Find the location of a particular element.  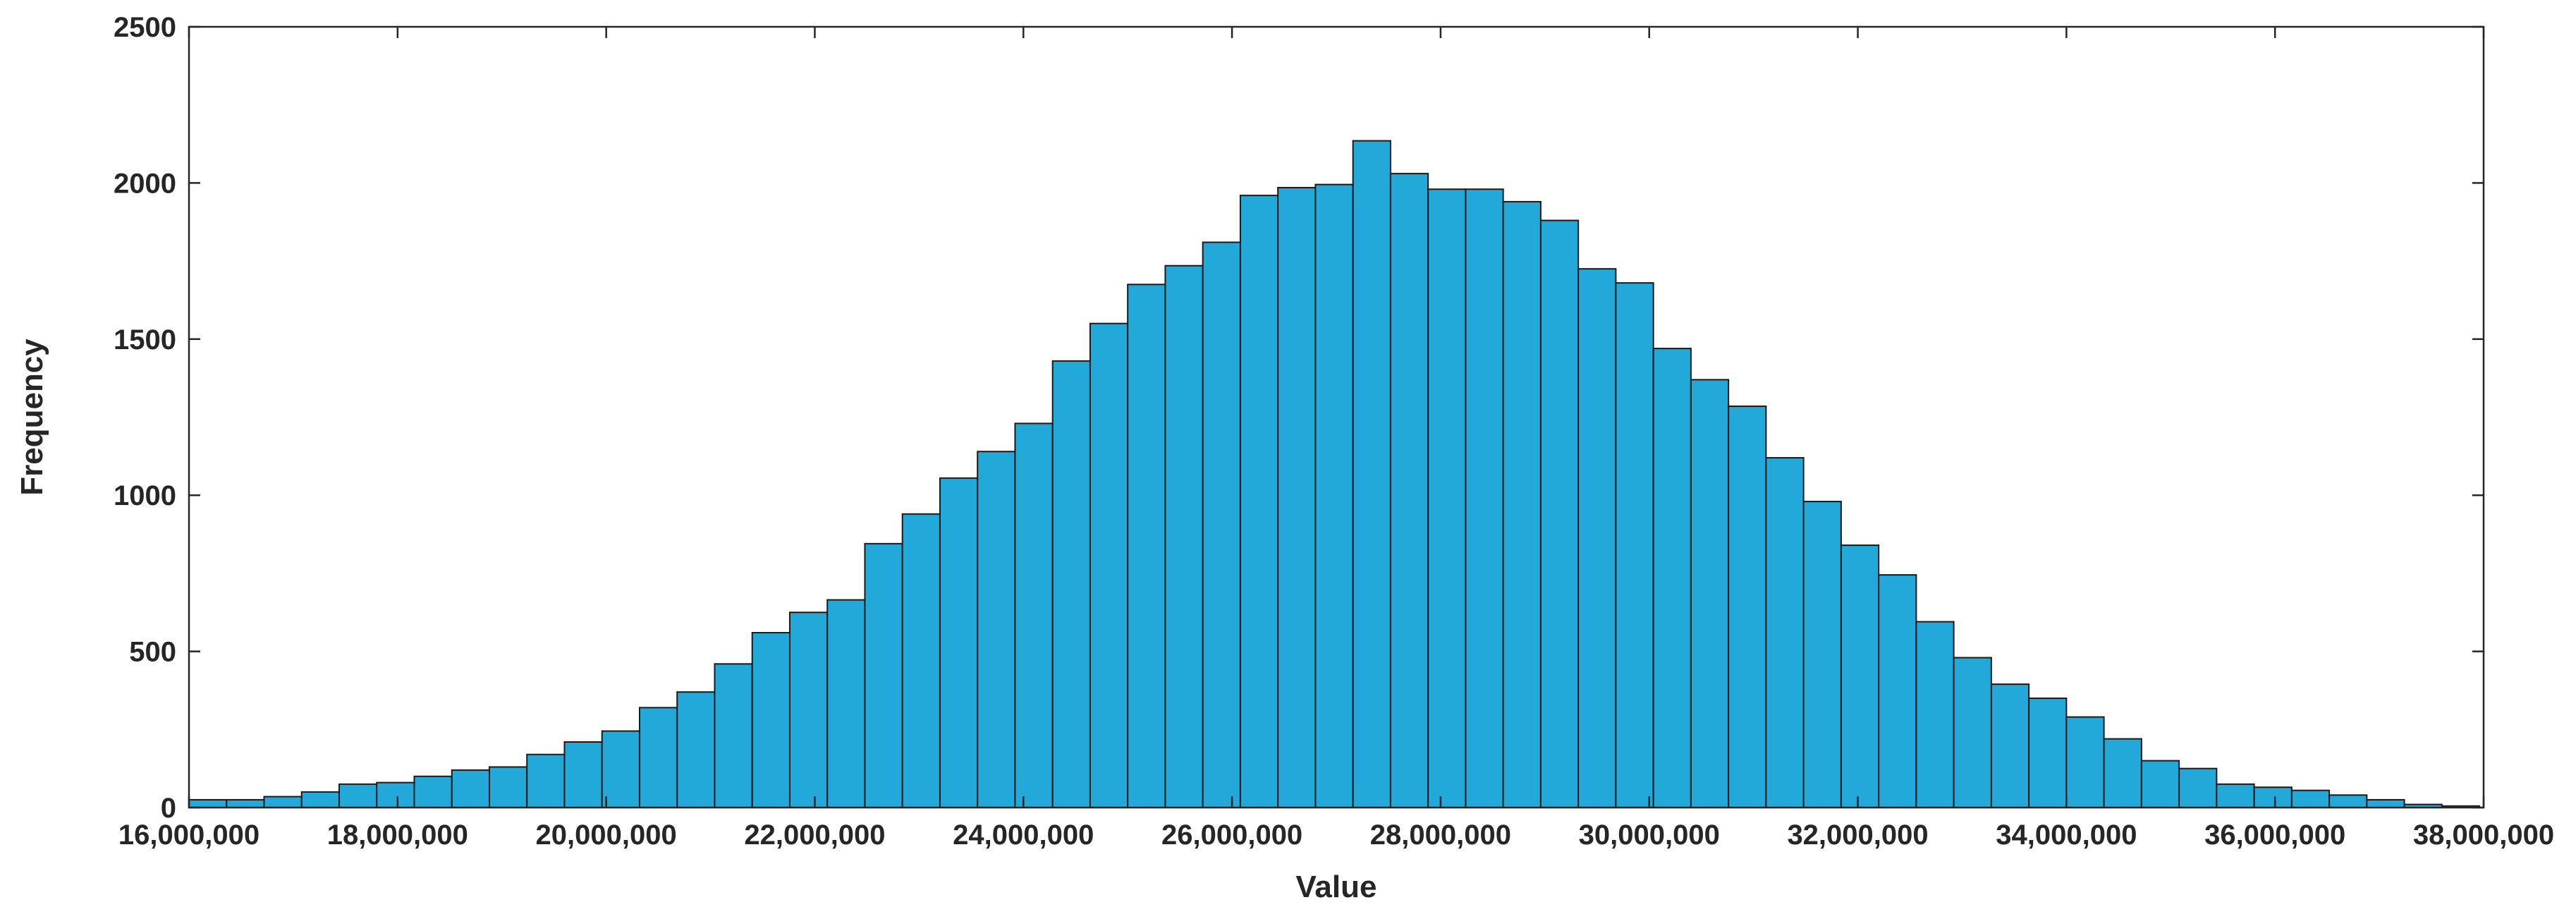

x-axis-label: Value is located at coordinates (1337, 887).